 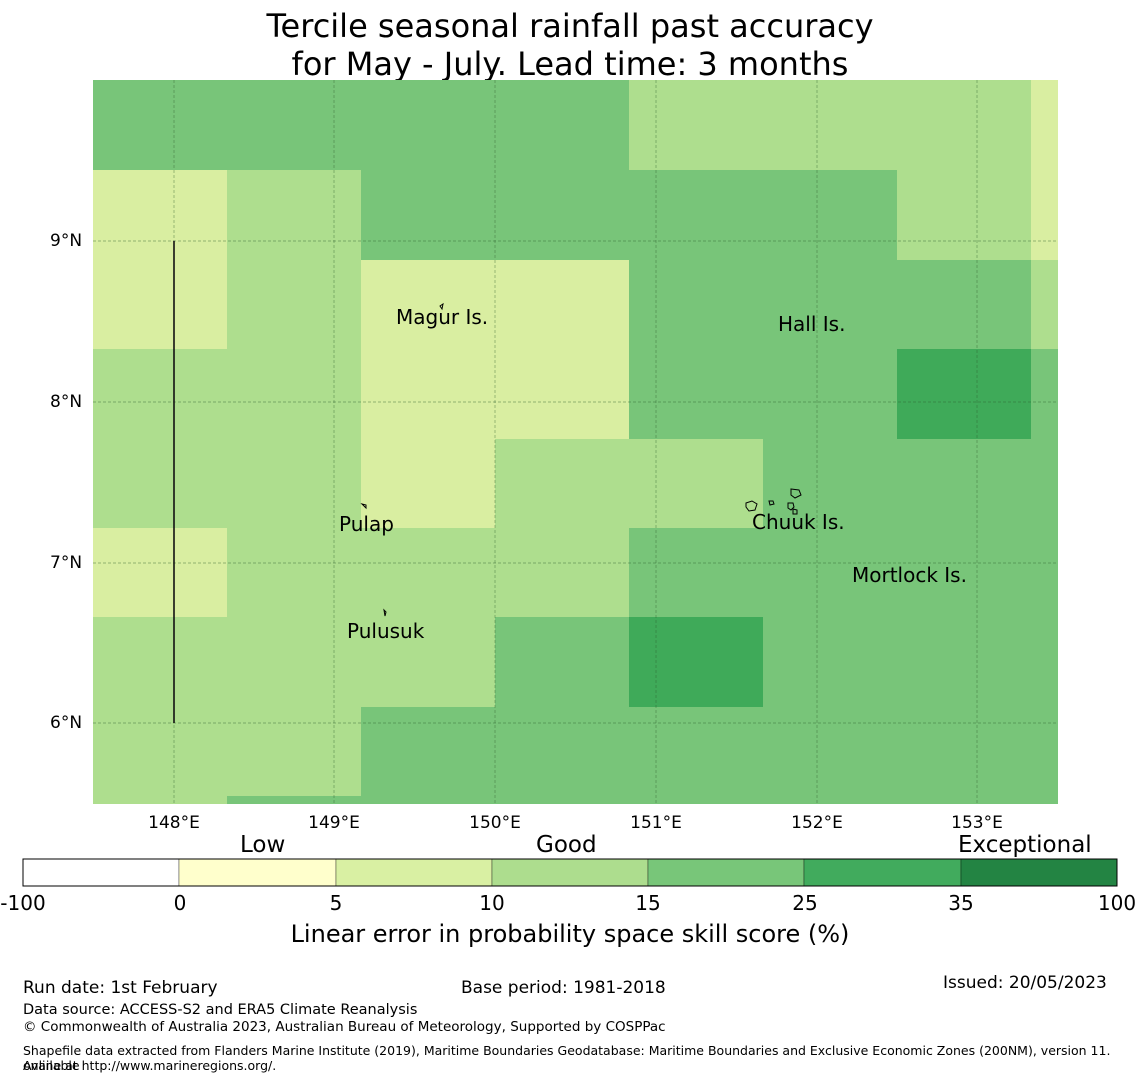 I want to click on map-title-line-1: Tercile seasonal rainfall past accuracy, so click(x=570, y=26).